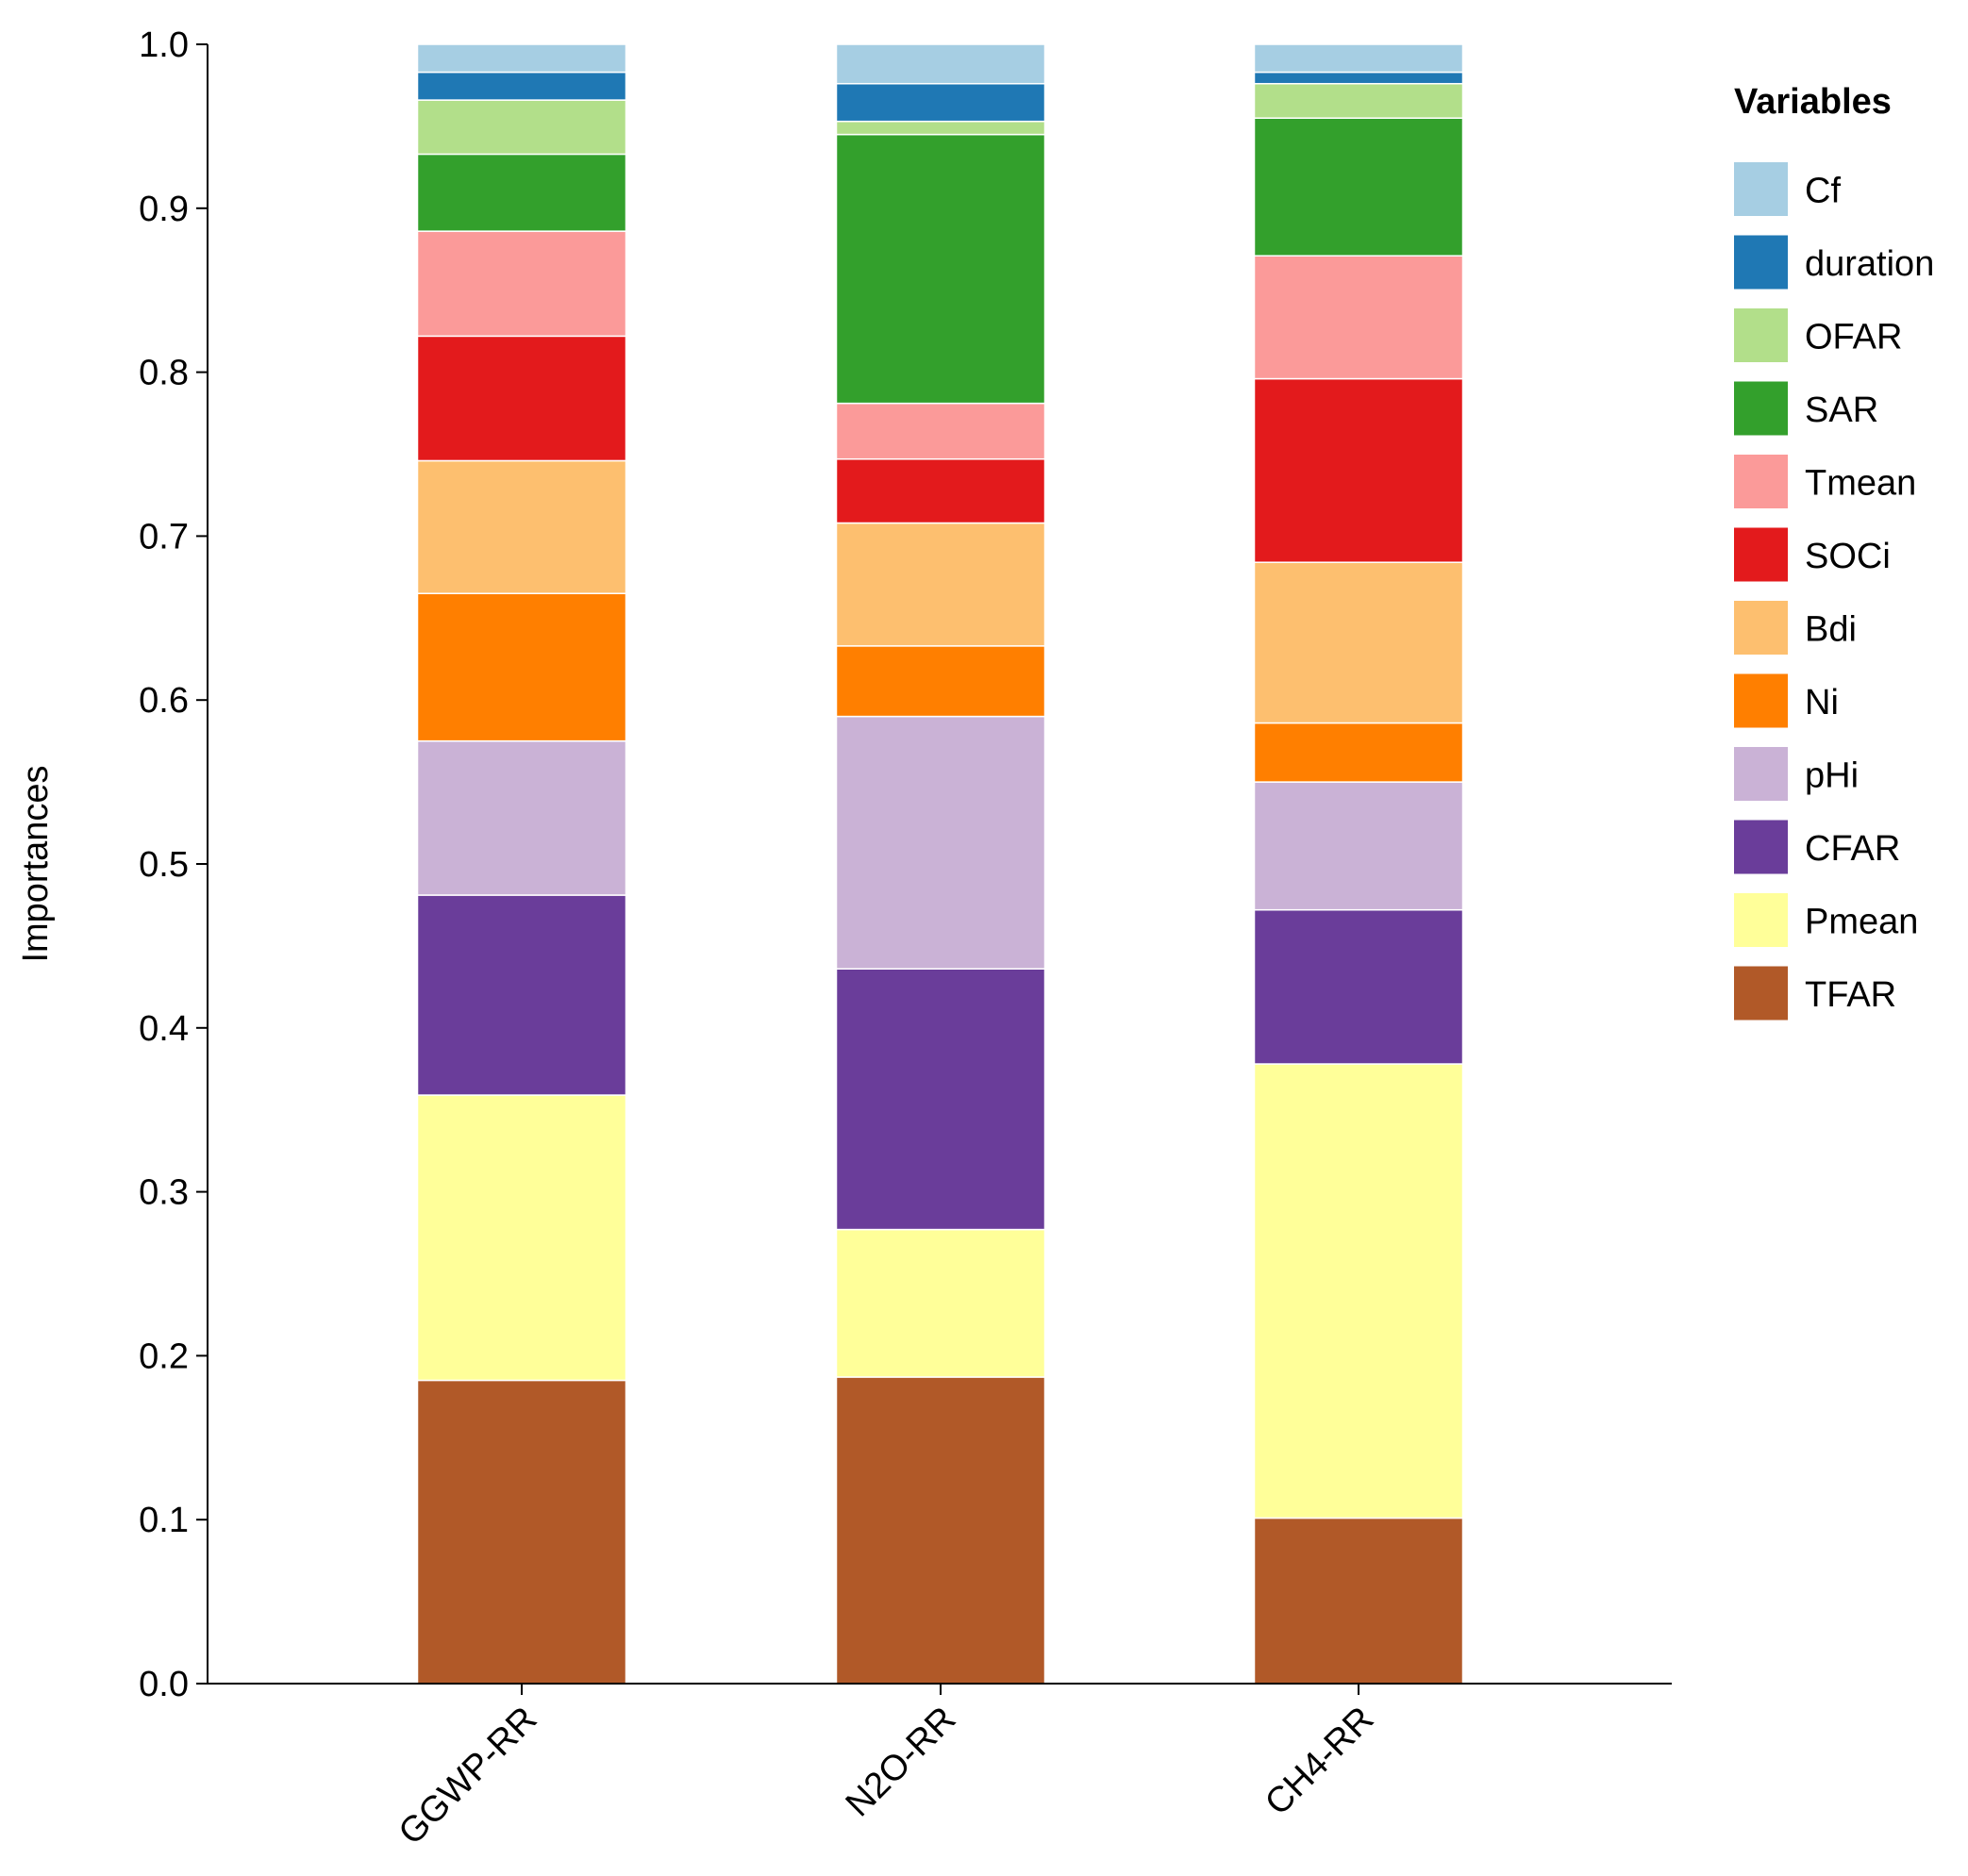  Describe the element at coordinates (941, 64) in the screenshot. I see `bar-segment-n2o-rr-cf` at that location.